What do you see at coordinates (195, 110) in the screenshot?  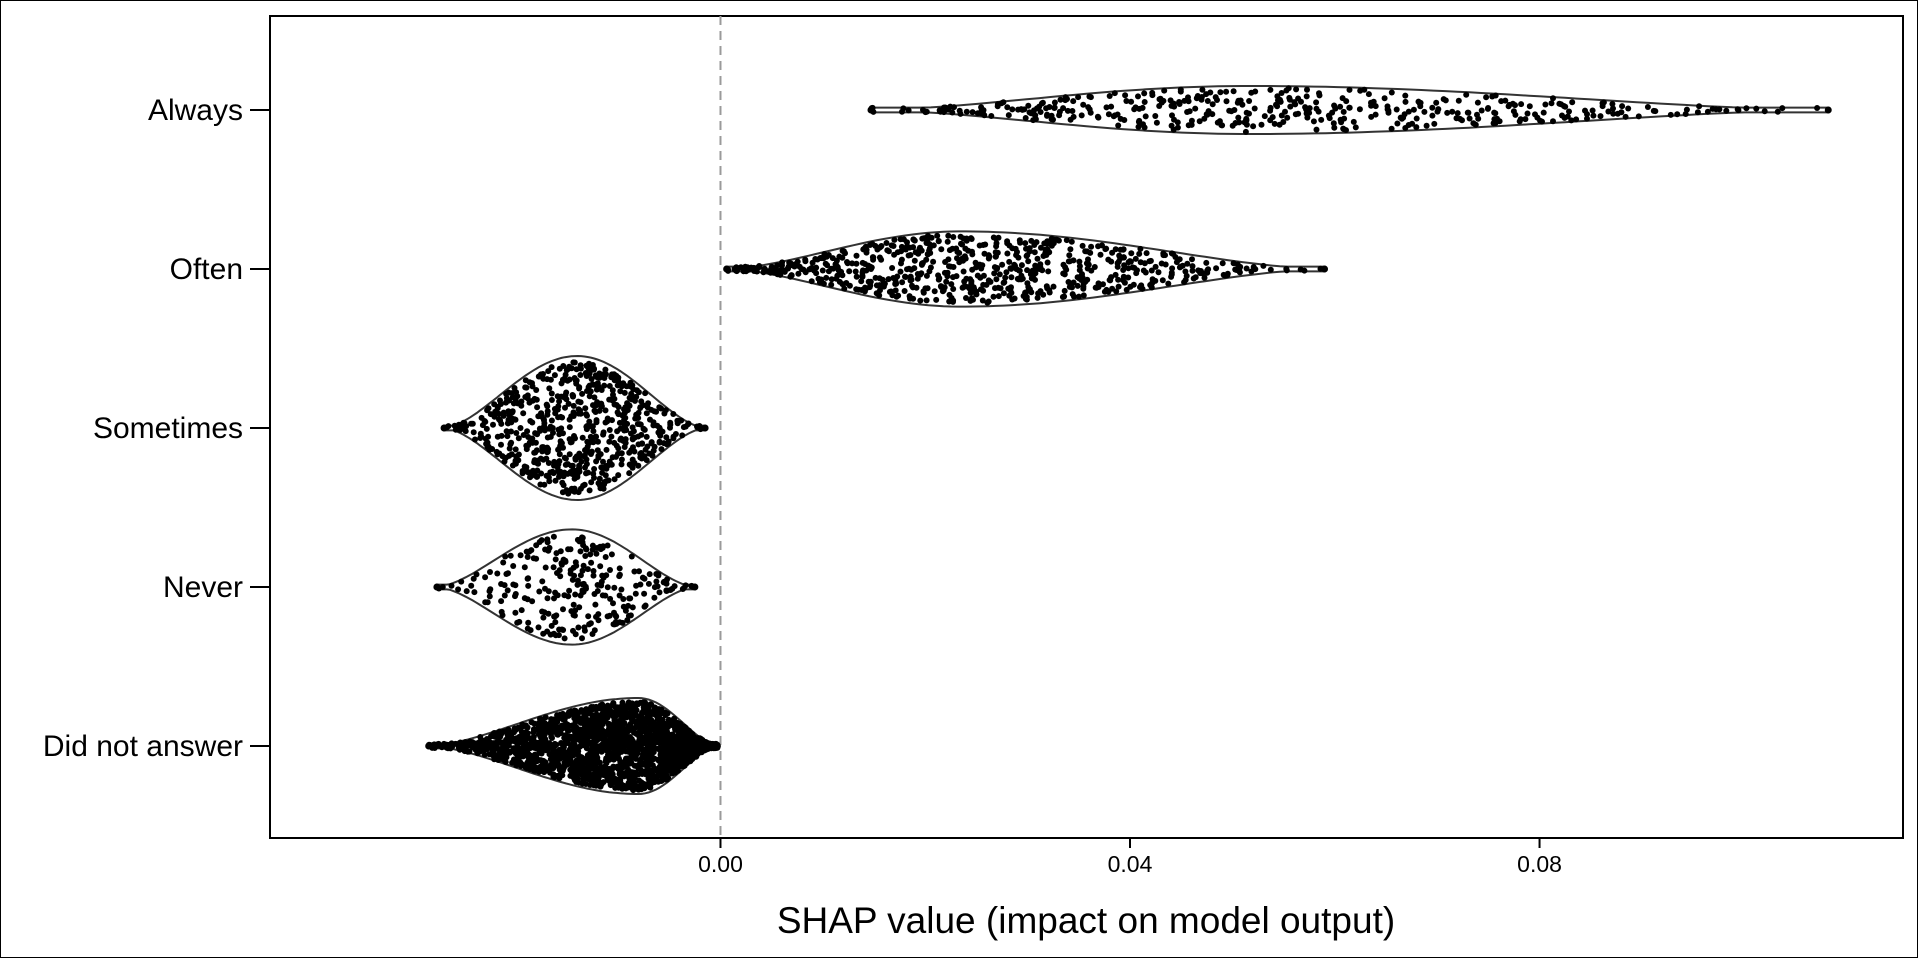 I see `y-tick-label: Always` at bounding box center [195, 110].